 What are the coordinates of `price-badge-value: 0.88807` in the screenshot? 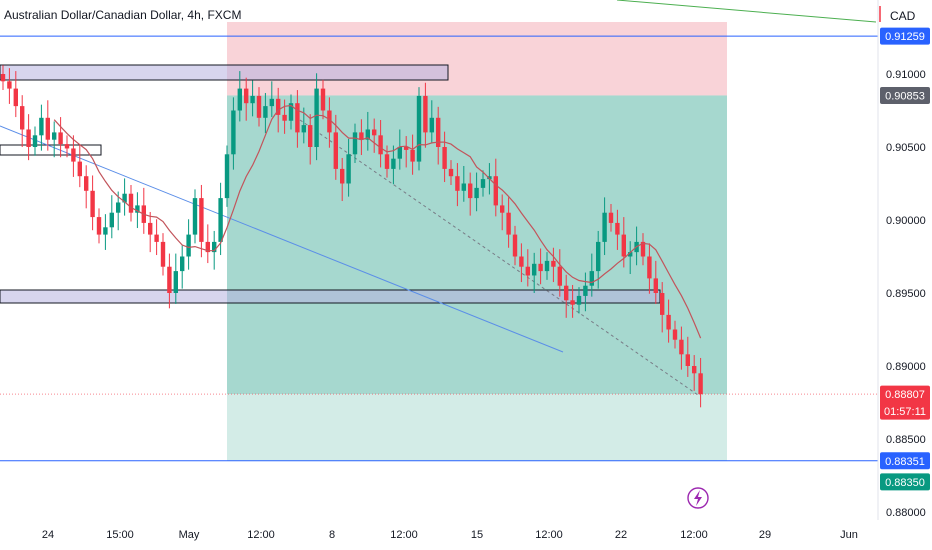 It's located at (905, 395).